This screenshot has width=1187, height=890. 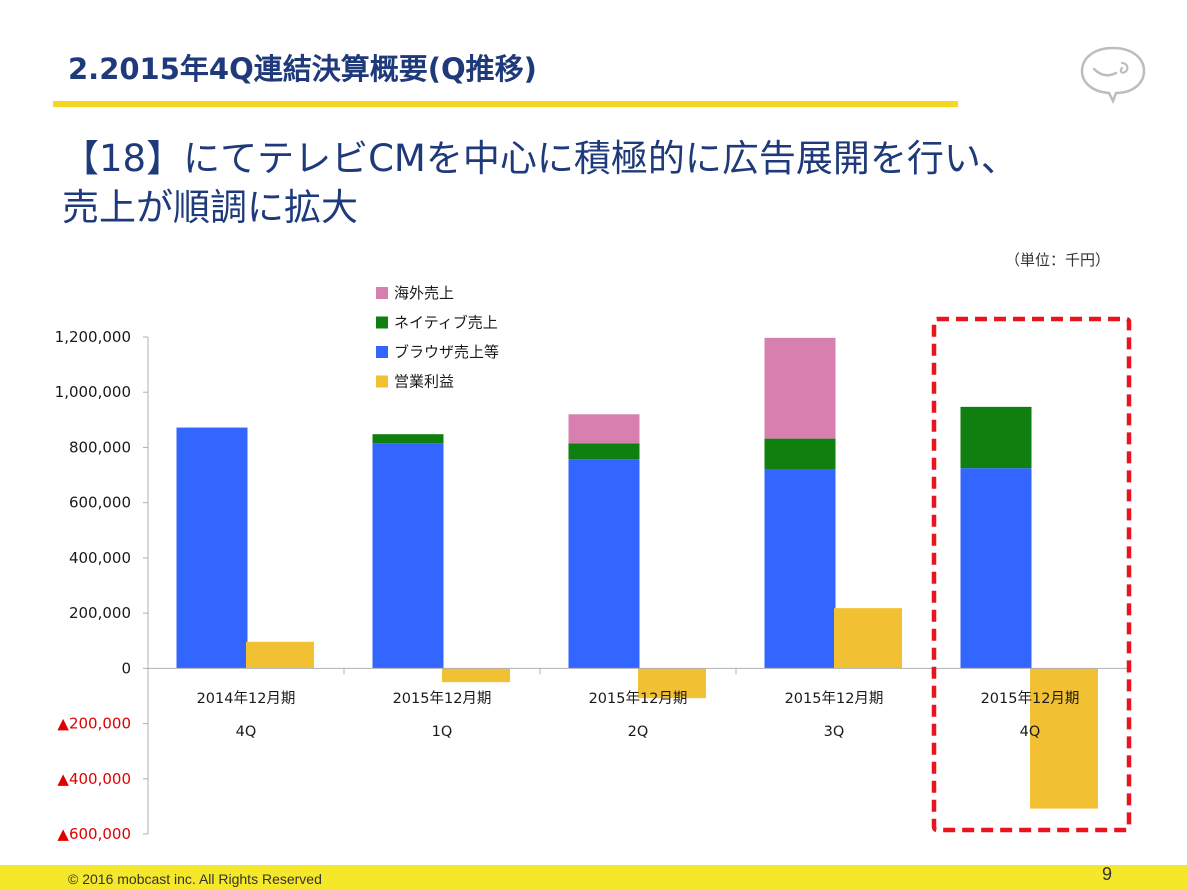 I want to click on speech-bubble-logo-icon, so click(x=1113, y=75).